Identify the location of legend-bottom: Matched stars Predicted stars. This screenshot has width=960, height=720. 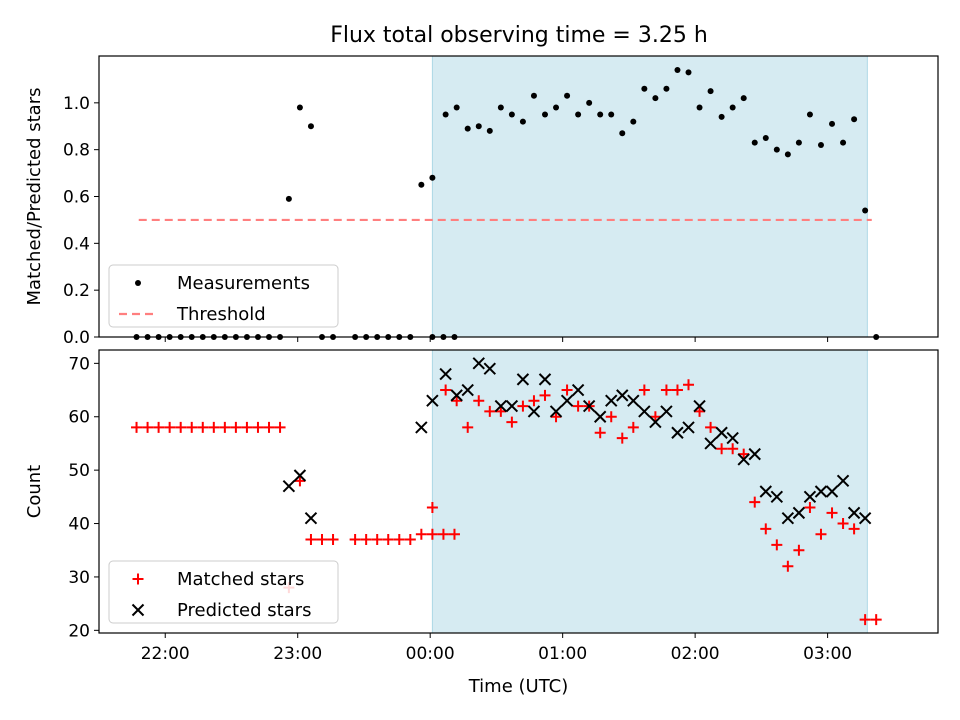
(223, 592).